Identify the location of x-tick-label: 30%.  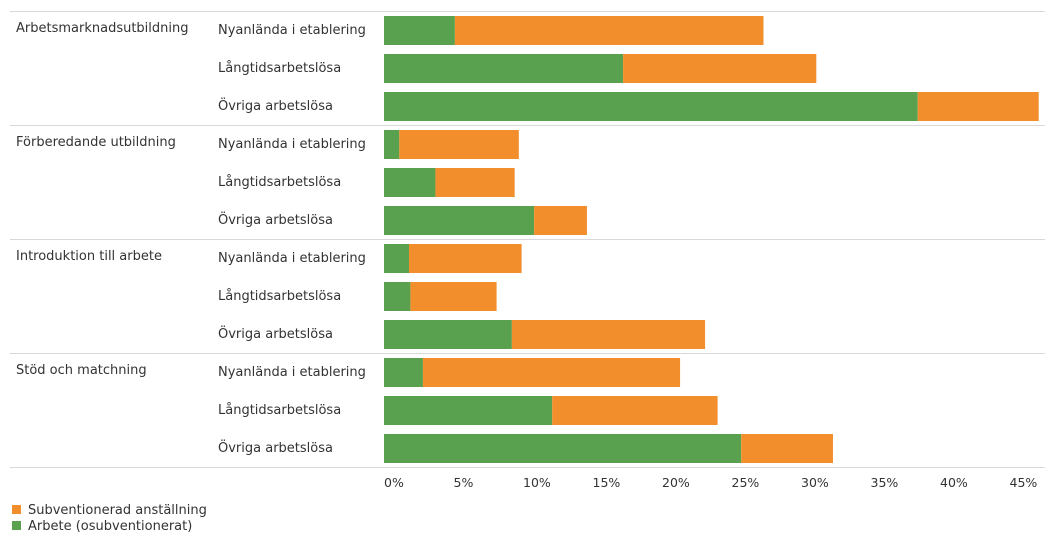
(815, 482).